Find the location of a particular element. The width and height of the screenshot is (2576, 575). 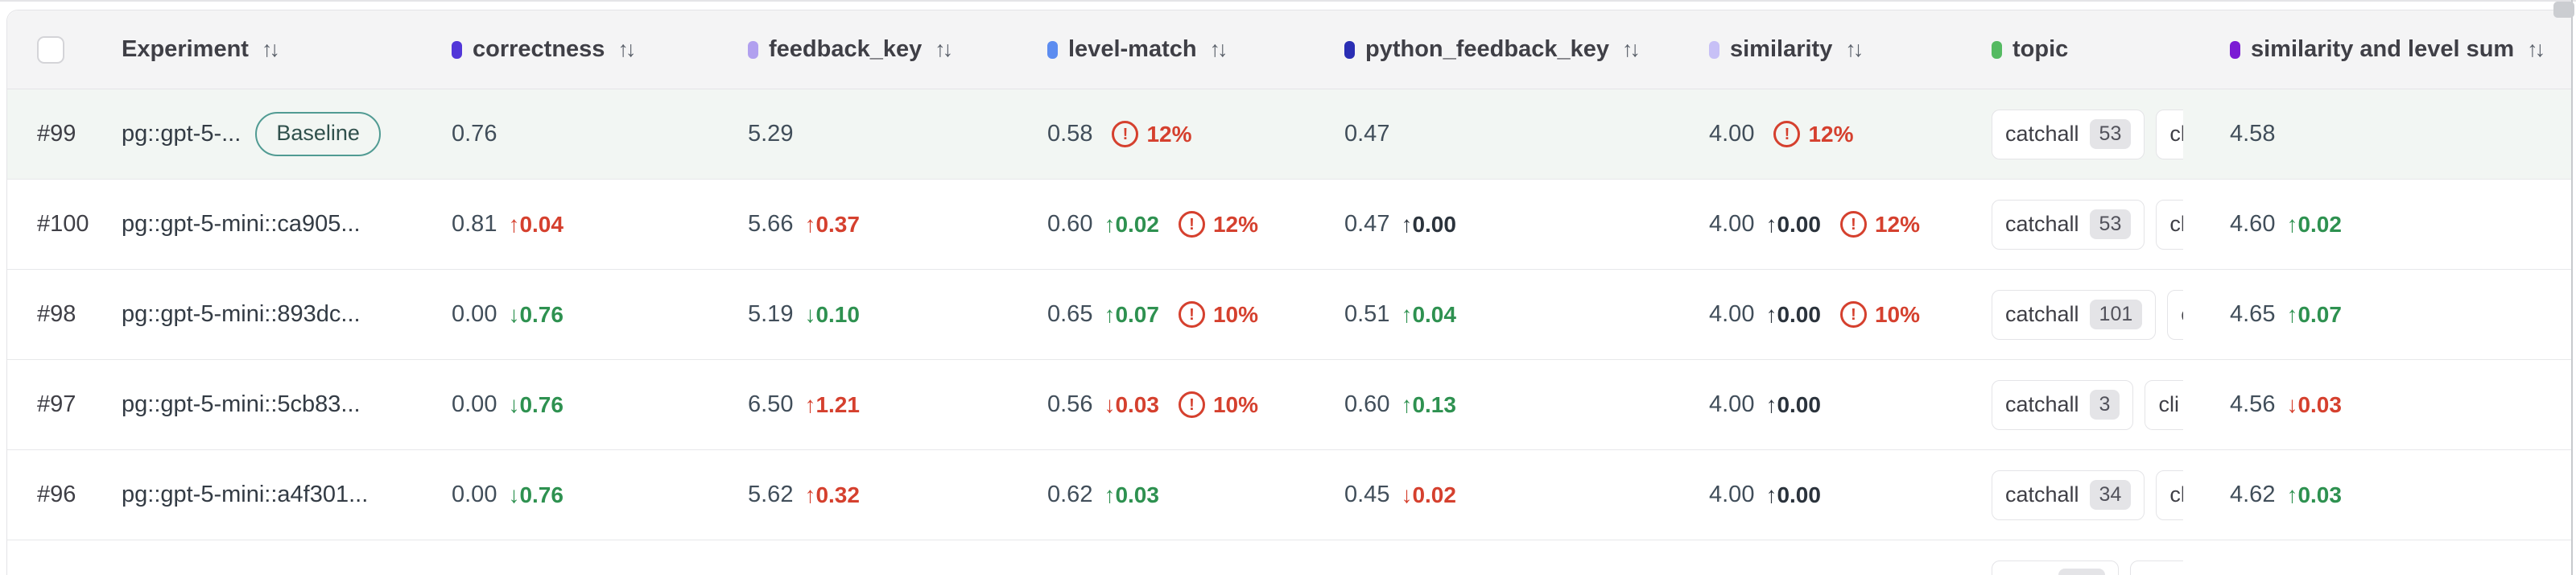

metric-value: 5.29 is located at coordinates (771, 134).